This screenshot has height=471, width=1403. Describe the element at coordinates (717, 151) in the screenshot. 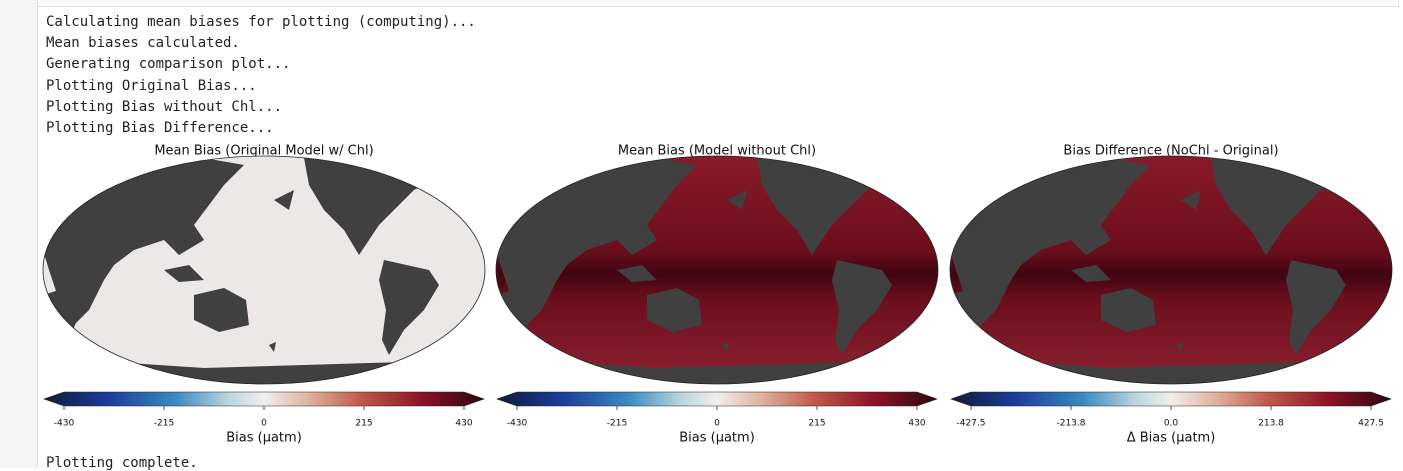

I see `panel-title: Mean Bias (Model without Chl)` at that location.